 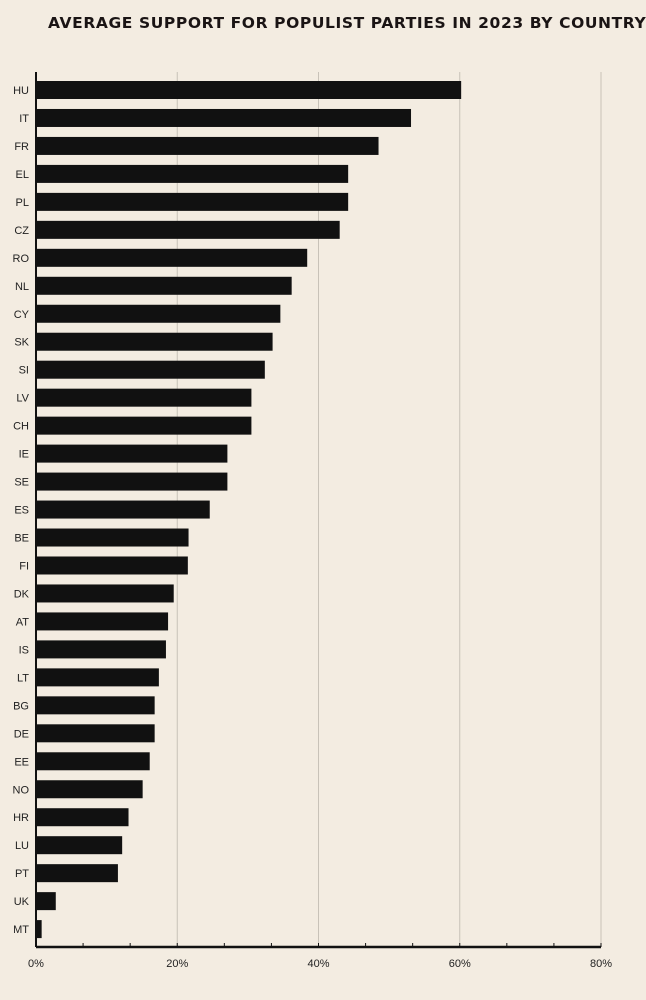 What do you see at coordinates (21, 790) in the screenshot?
I see `y-tick-label: NO` at bounding box center [21, 790].